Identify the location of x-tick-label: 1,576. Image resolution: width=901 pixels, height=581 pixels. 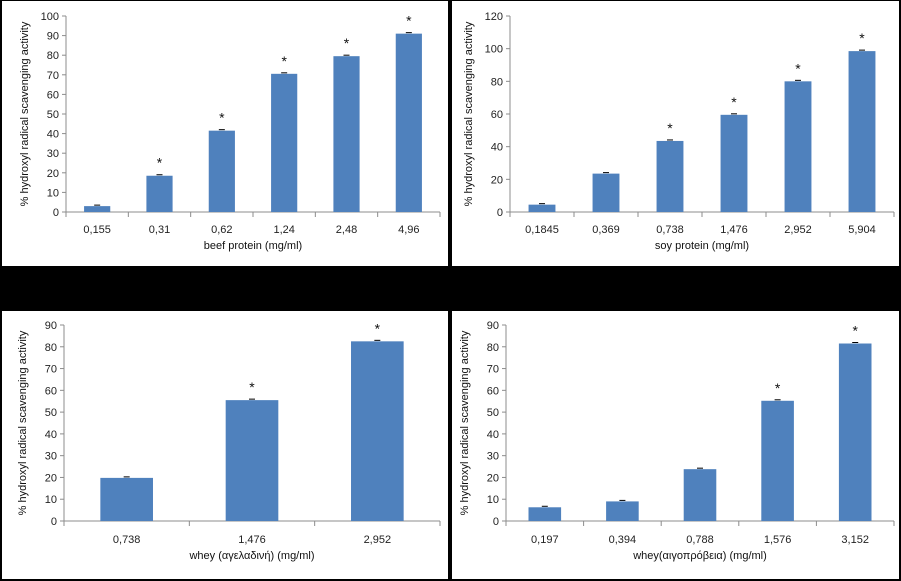
(778, 540).